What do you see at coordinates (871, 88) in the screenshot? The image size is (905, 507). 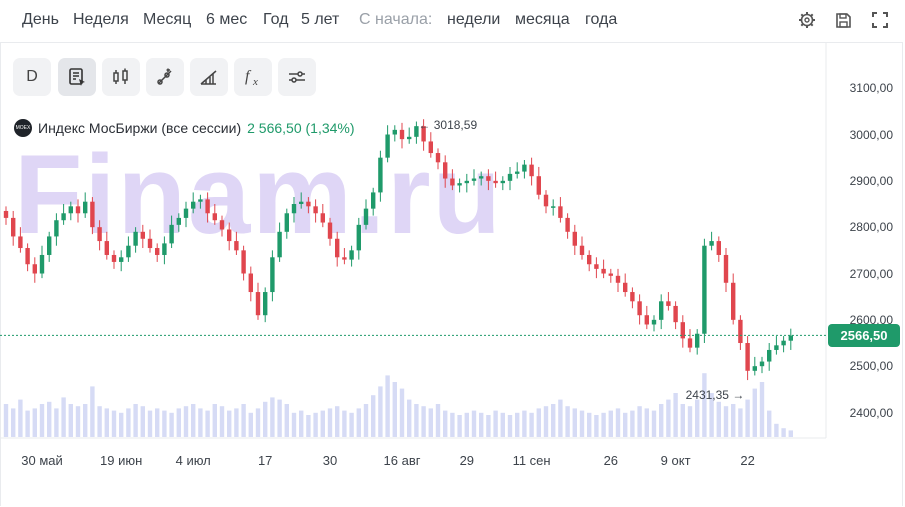 I see `price-tick: 3100,00` at bounding box center [871, 88].